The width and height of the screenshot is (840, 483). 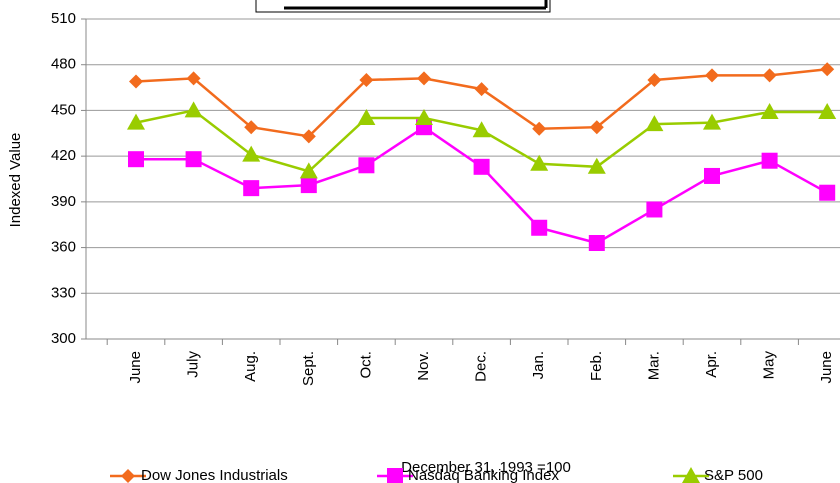 I want to click on x-tick-label: Mar., so click(x=653, y=365).